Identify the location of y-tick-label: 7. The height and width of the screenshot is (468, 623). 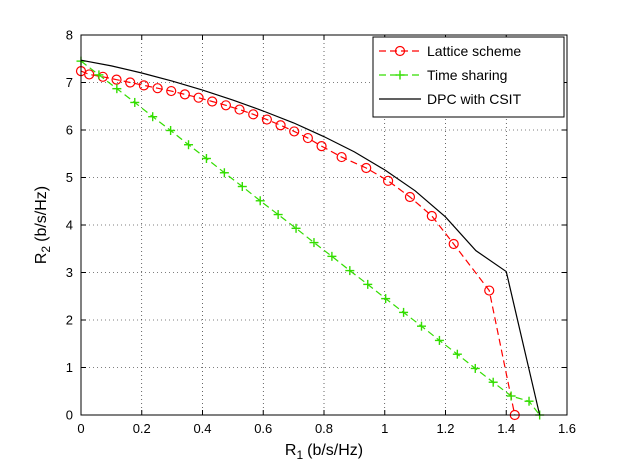
(69, 82).